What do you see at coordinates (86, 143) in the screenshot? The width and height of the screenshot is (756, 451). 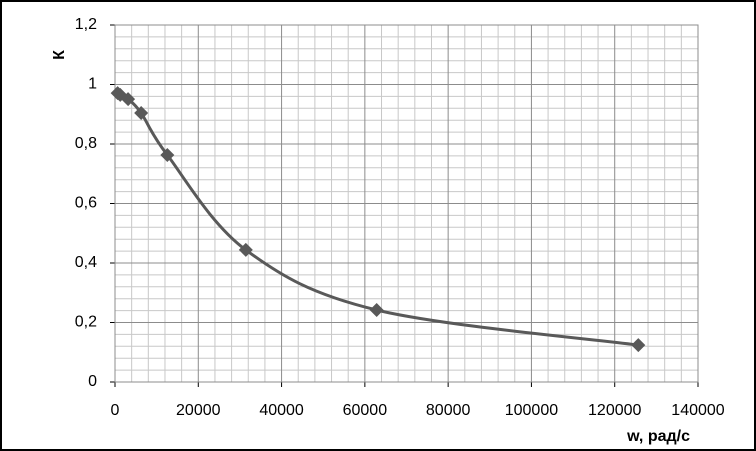 I see `y-tick-label: 0,8` at bounding box center [86, 143].